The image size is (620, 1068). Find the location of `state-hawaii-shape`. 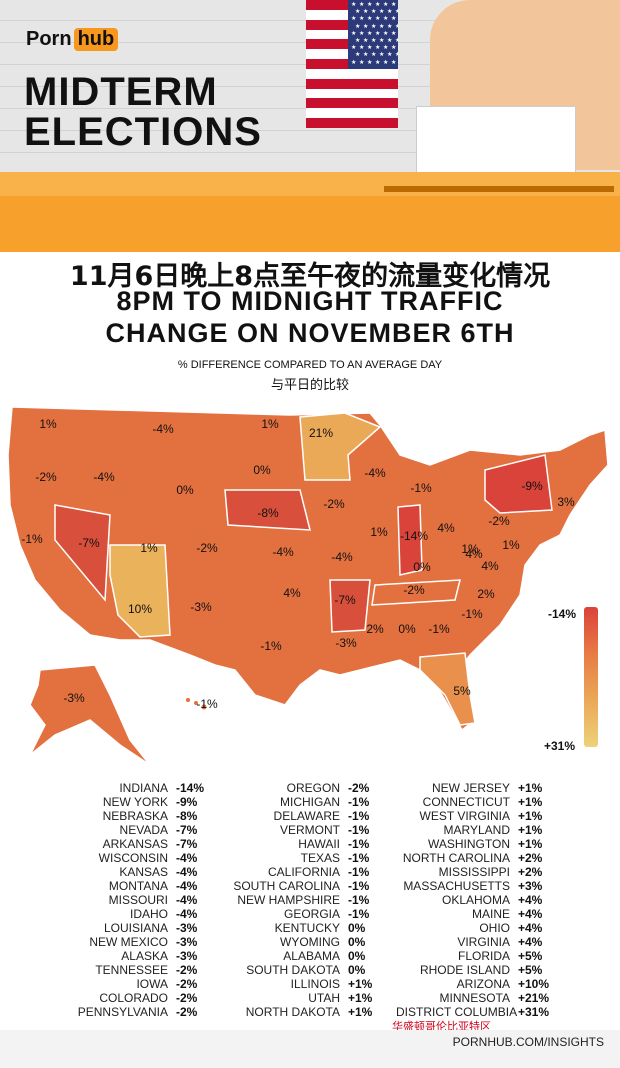

state-hawaii-shape is located at coordinates (204, 707).